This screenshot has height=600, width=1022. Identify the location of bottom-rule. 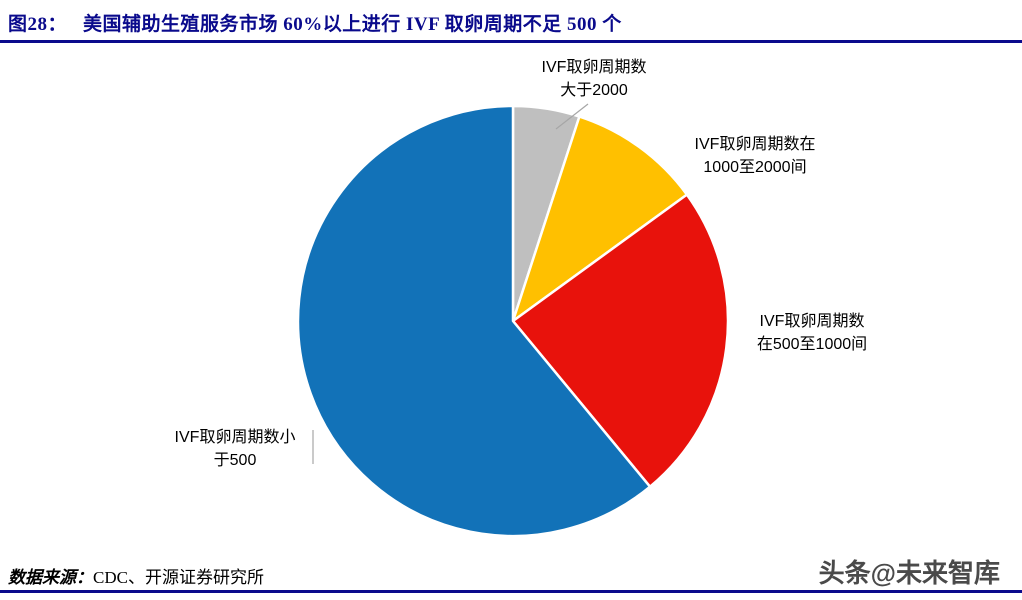
(511, 591).